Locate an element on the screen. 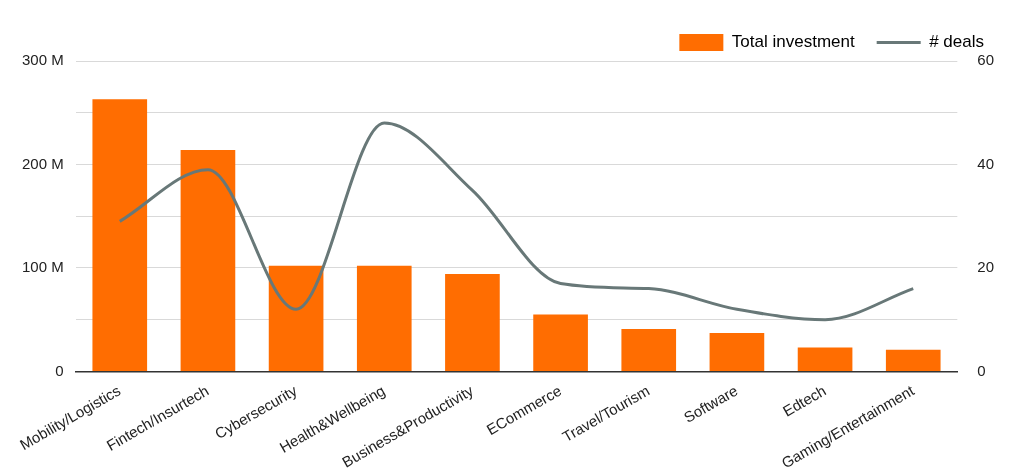  y-tick-label: 200 M is located at coordinates (42, 163).